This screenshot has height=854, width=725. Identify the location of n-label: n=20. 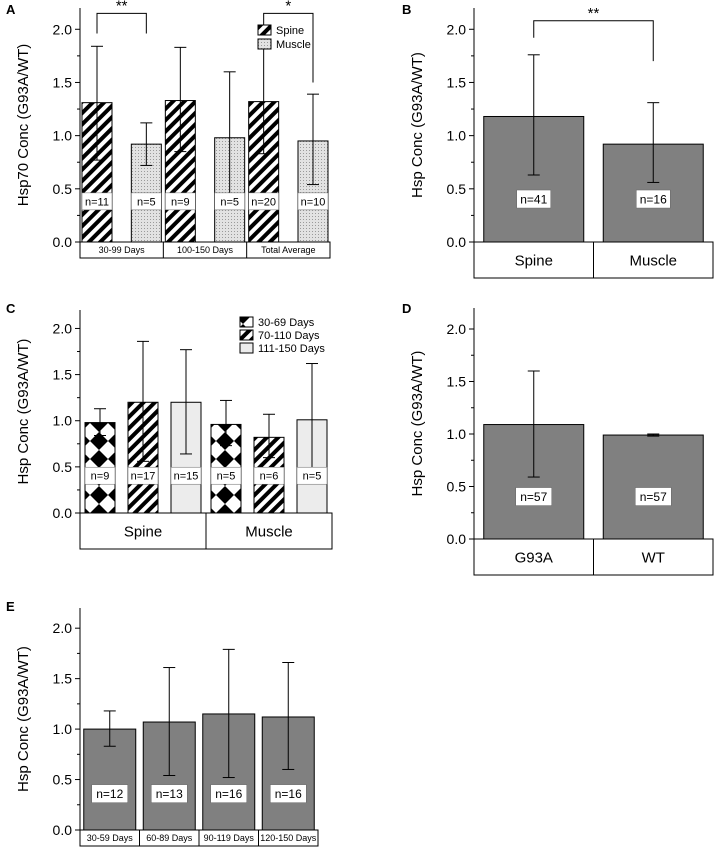
(263, 202).